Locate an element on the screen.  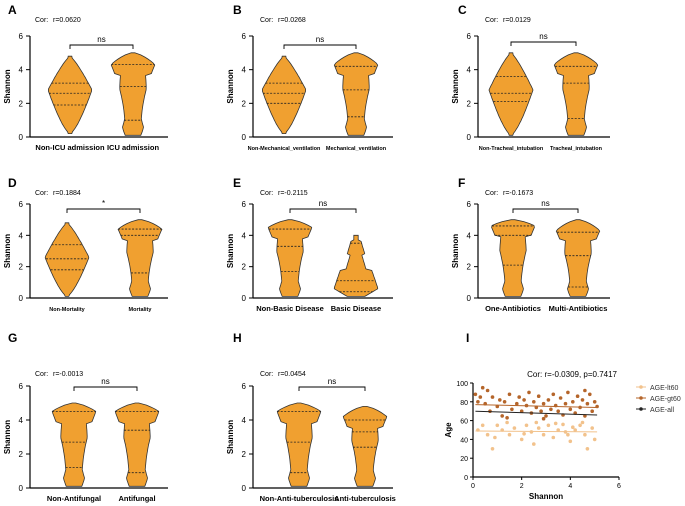
panel-letter: I is located at coordinates (467, 338).